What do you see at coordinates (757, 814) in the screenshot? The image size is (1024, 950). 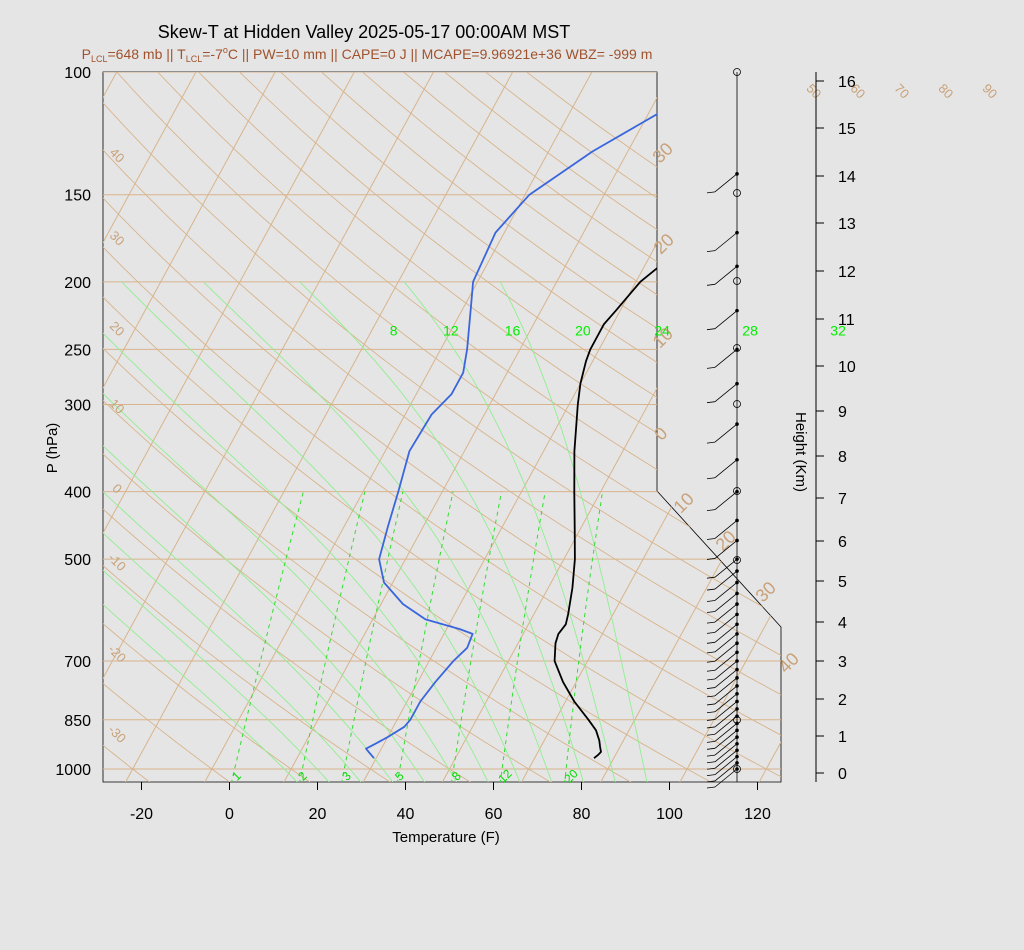 I see `x-tick-label: 120` at bounding box center [757, 814].